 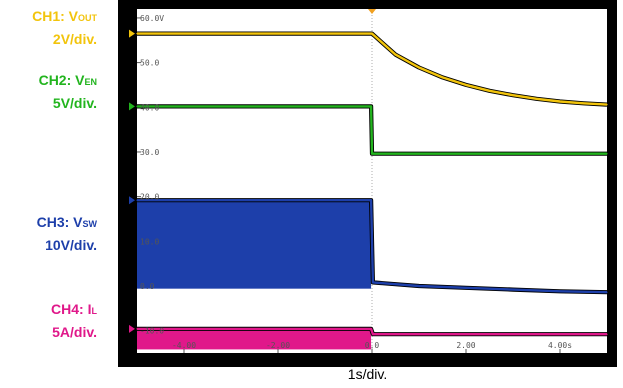 I want to click on y-tick-label: 50.0, so click(x=149, y=63).